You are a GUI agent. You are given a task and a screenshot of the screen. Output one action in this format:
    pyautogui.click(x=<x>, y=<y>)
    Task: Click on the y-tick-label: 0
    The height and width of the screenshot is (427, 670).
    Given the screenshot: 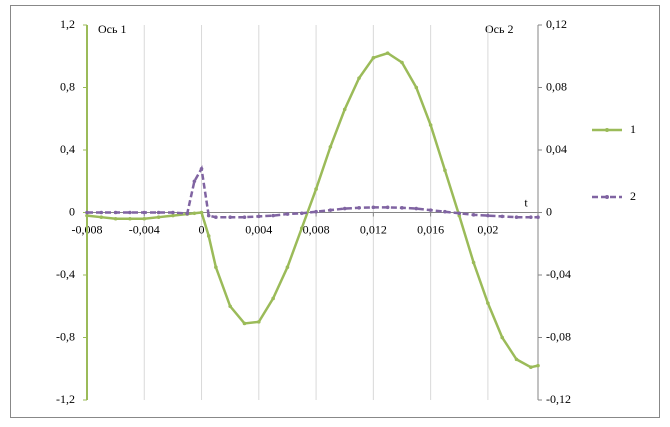 What is the action you would take?
    pyautogui.click(x=72, y=211)
    